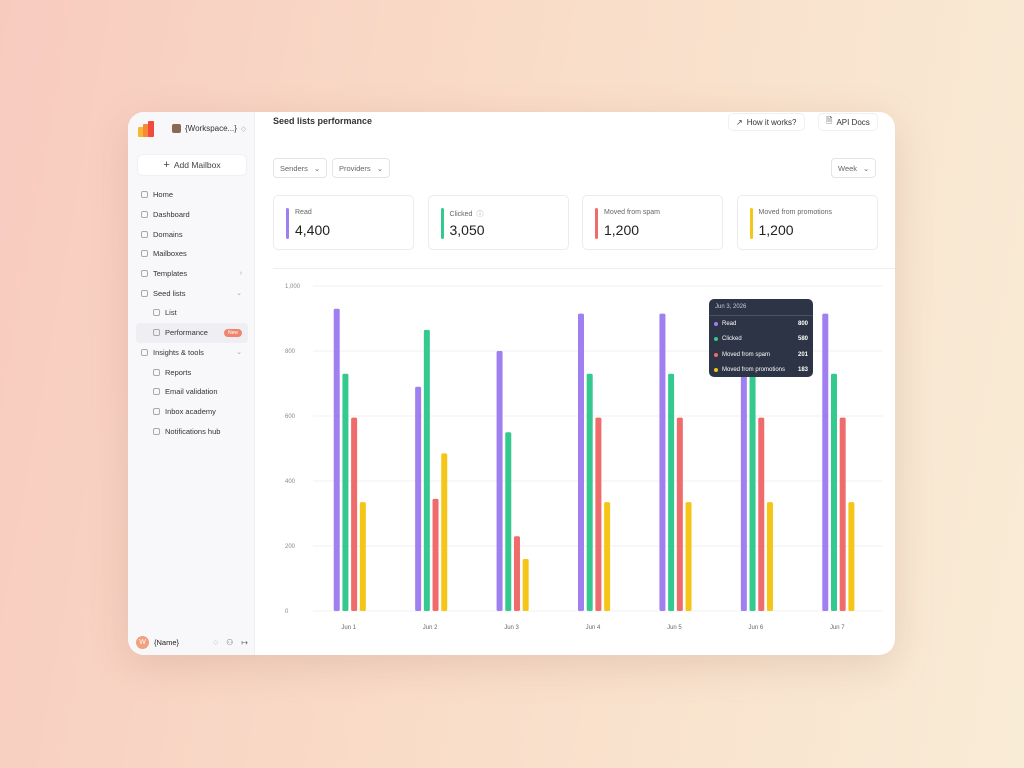 The height and width of the screenshot is (768, 1024). What do you see at coordinates (461, 214) in the screenshot?
I see `stat-label: Clicked` at bounding box center [461, 214].